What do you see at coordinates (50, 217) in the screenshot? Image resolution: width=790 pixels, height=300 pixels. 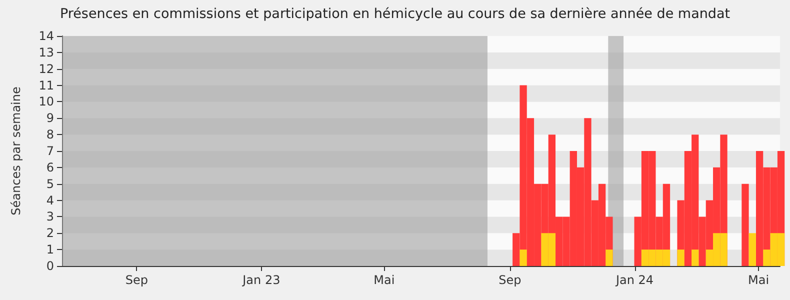 I see `y-tick-label: 3` at bounding box center [50, 217].